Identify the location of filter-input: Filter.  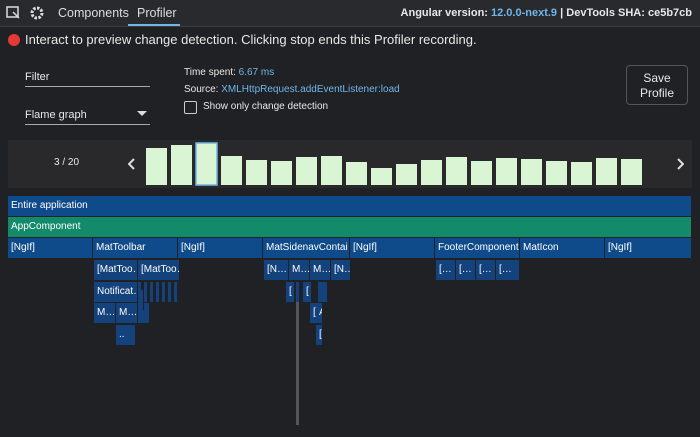
(87, 79).